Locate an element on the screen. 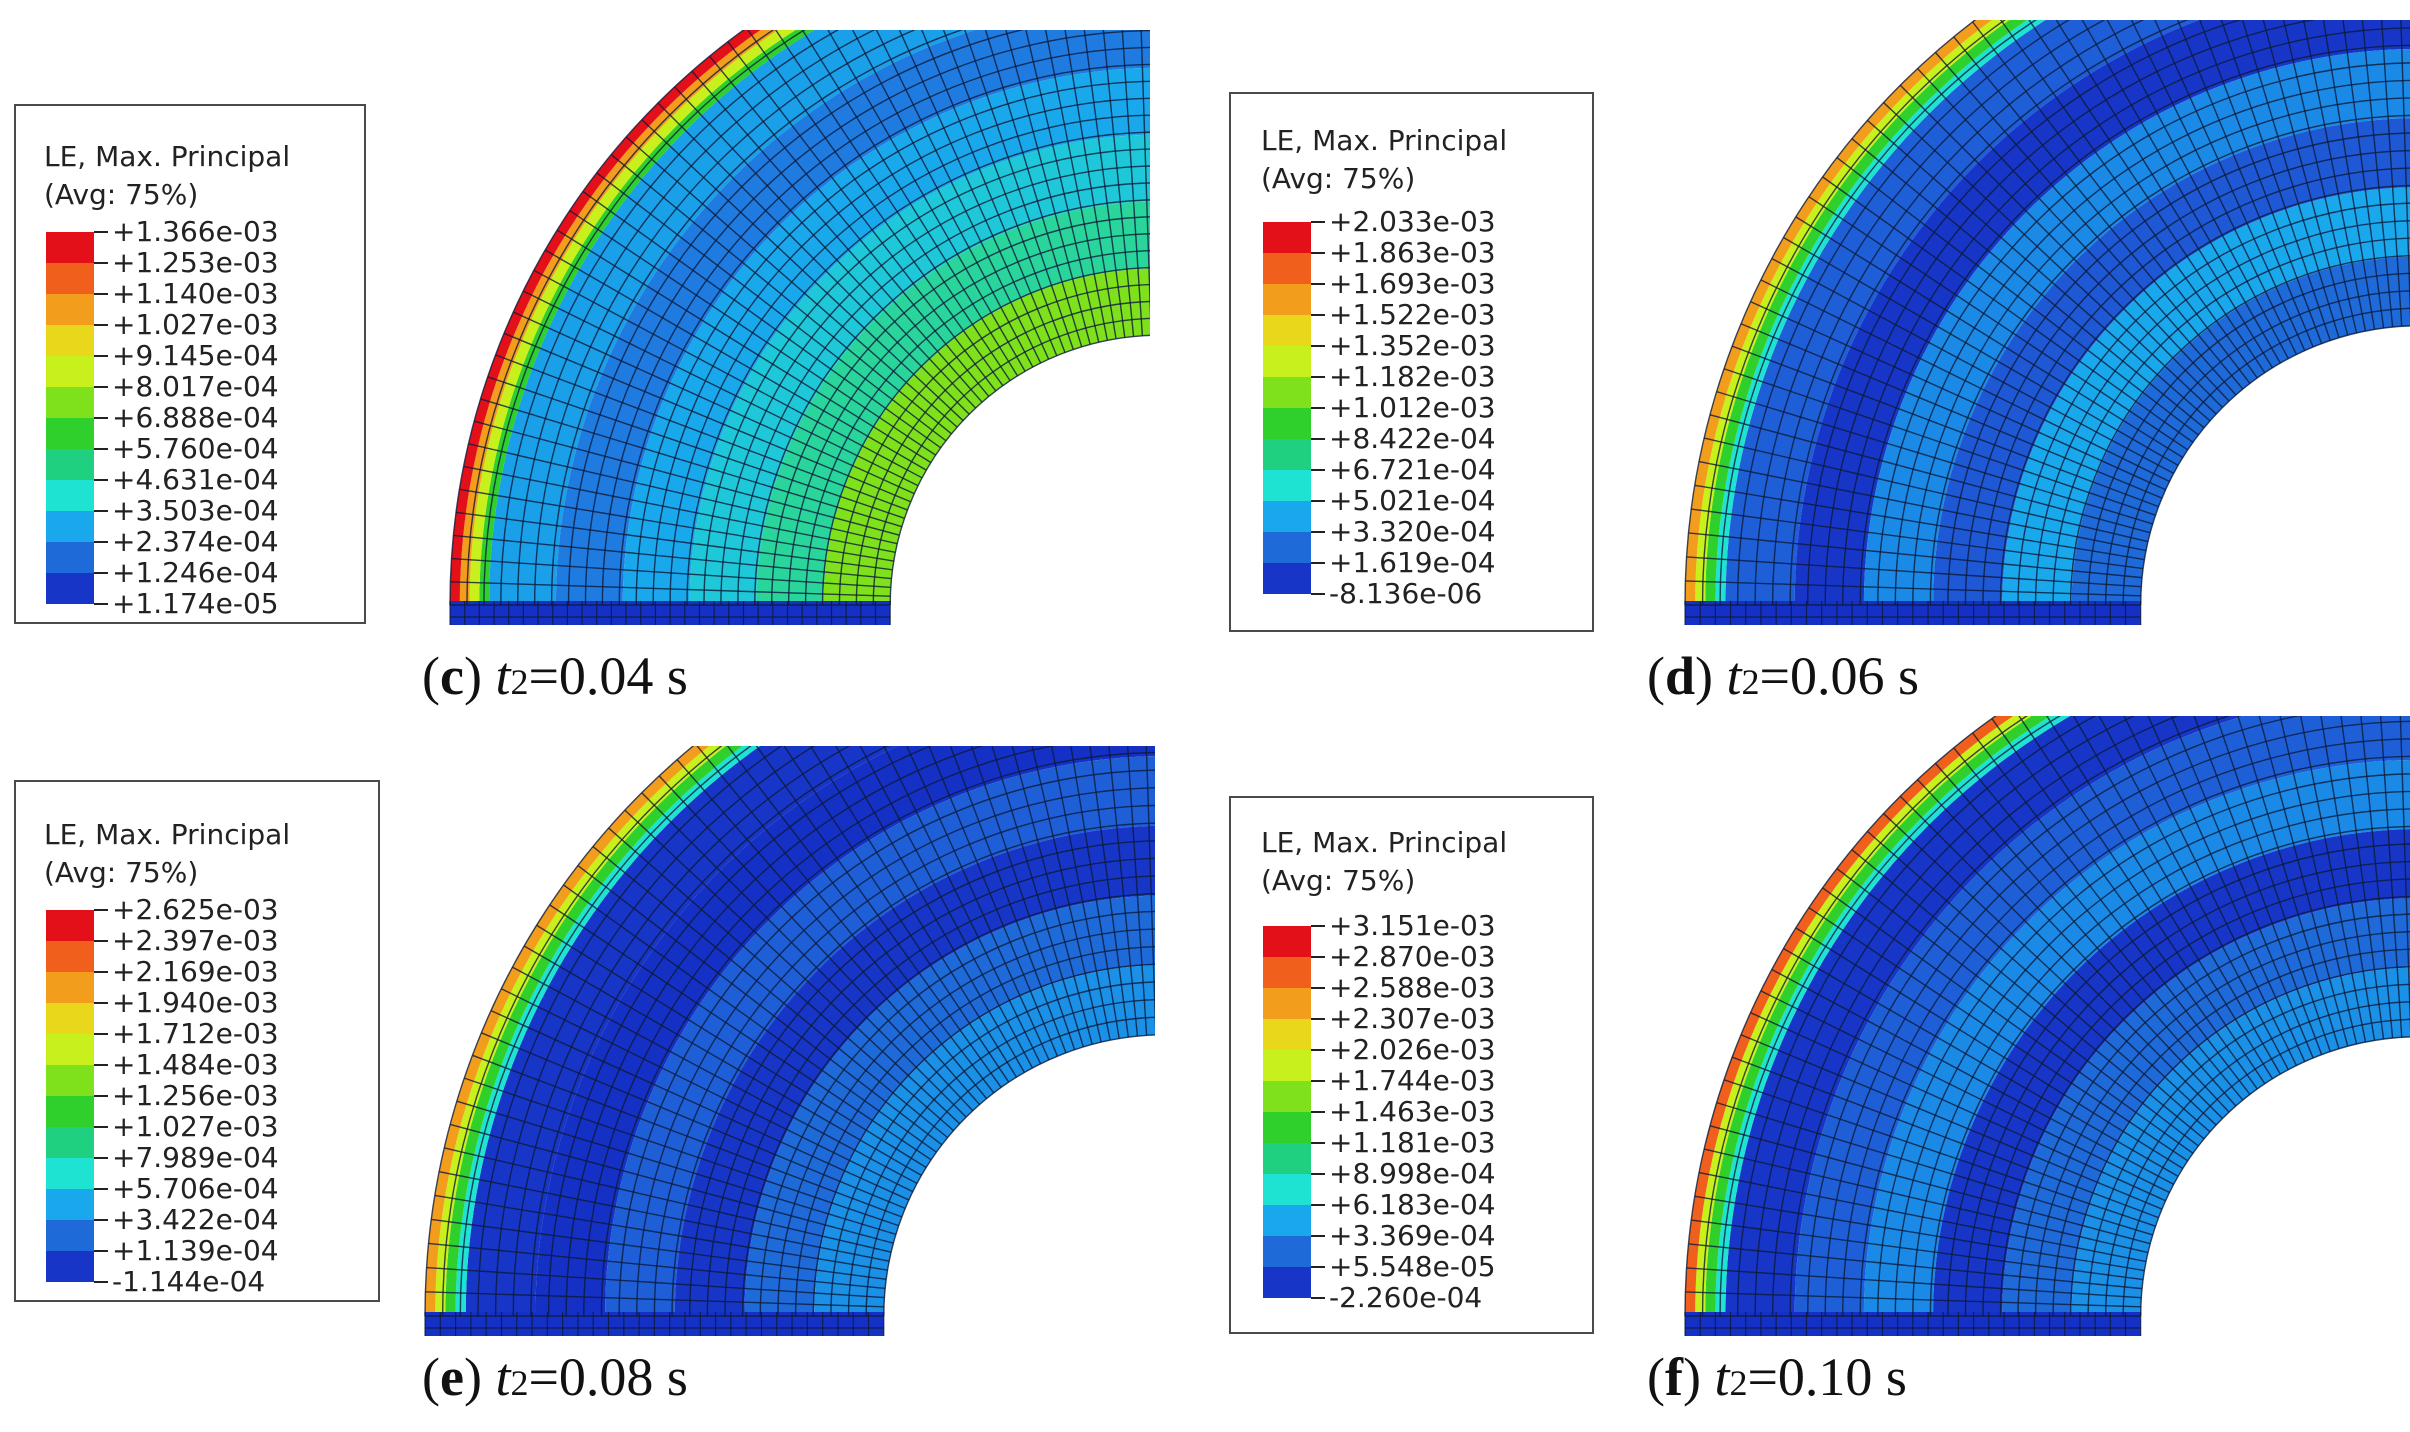 The height and width of the screenshot is (1432, 2410). legend-value: +1.140e-03 is located at coordinates (195, 293).